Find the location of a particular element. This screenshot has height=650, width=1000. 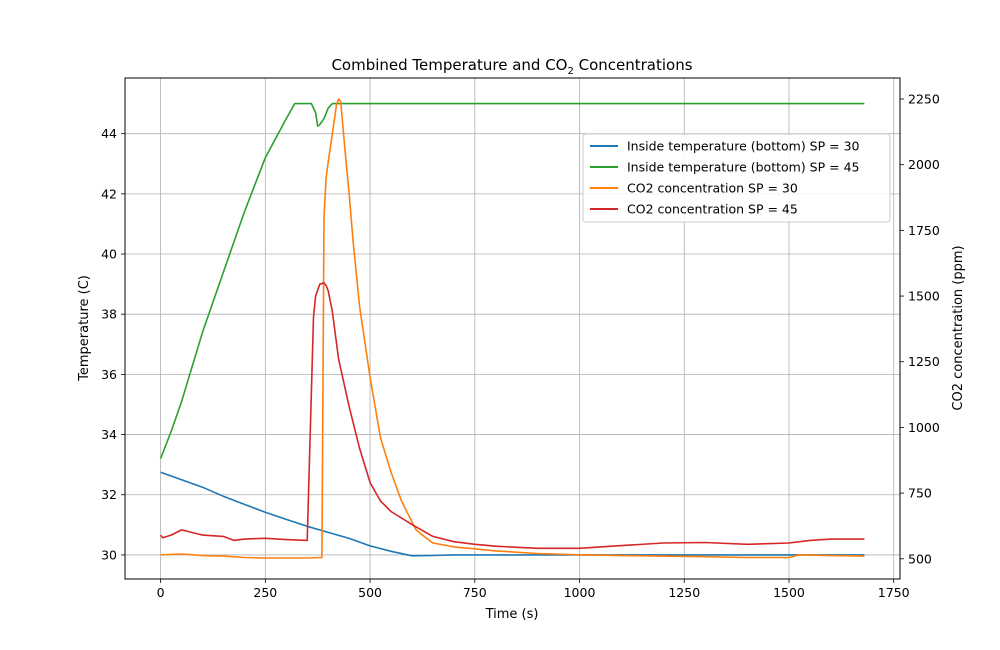

x-tick-label: 1250 is located at coordinates (684, 592).